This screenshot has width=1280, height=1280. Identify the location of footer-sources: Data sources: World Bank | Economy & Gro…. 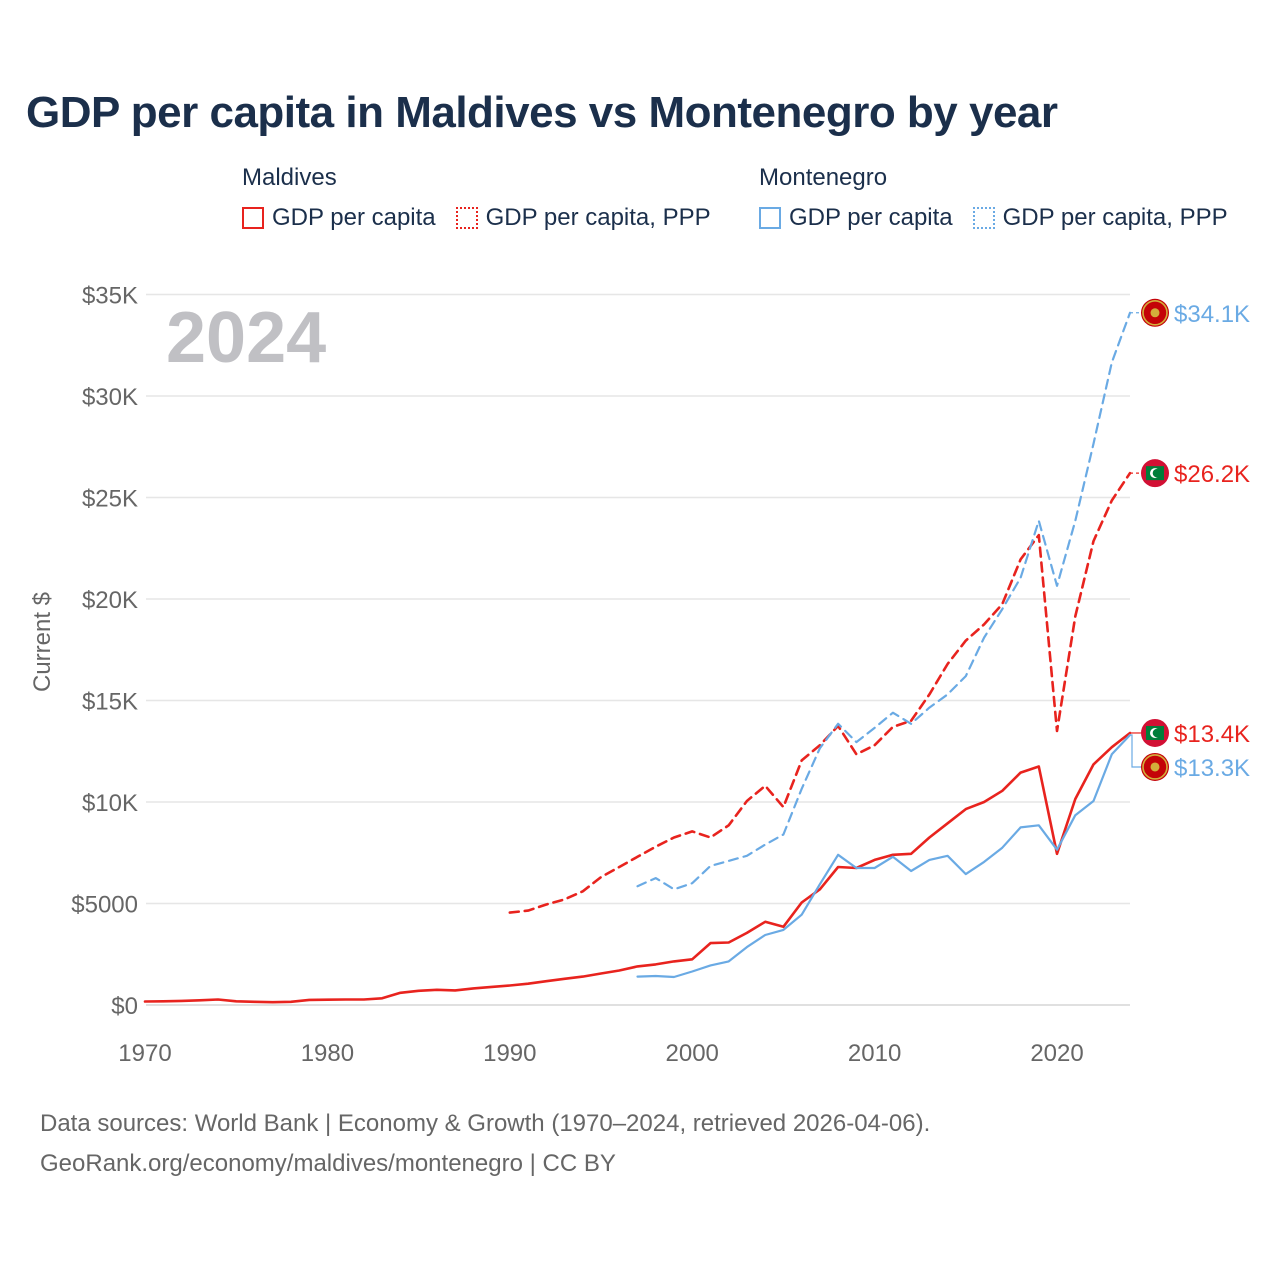
(485, 1123).